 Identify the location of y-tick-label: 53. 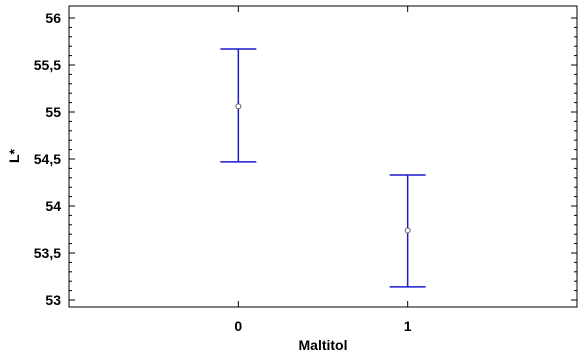
(53, 300).